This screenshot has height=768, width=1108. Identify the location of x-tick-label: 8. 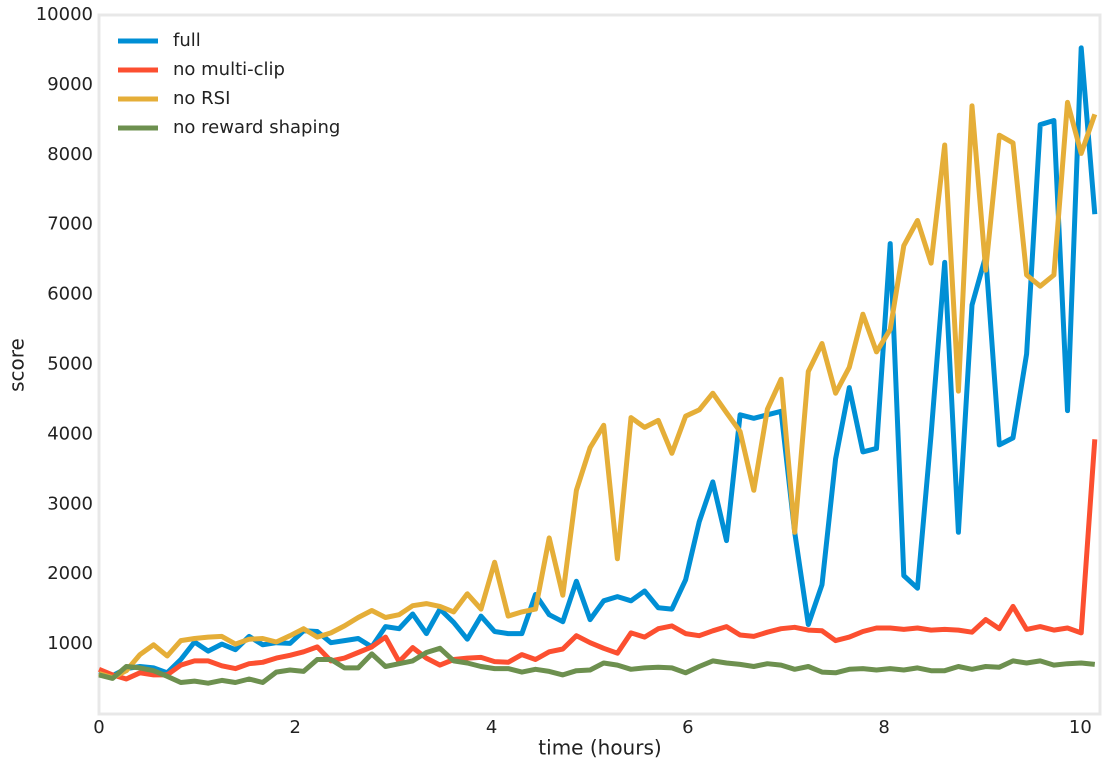
(883, 727).